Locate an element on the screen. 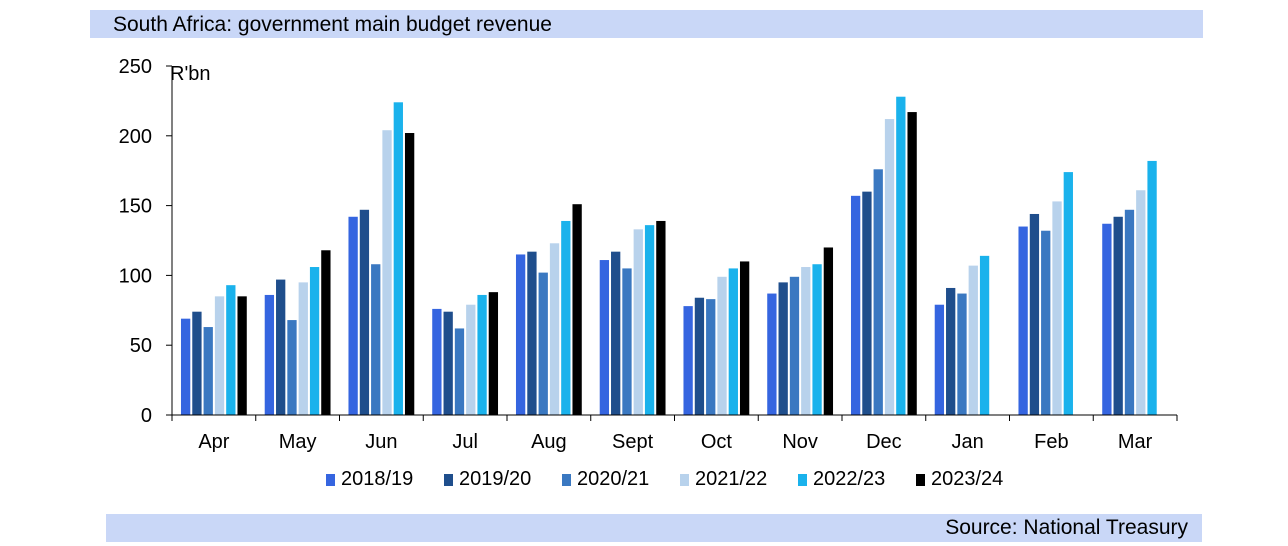 The width and height of the screenshot is (1288, 546). y-tick-label: 200 is located at coordinates (135, 137).